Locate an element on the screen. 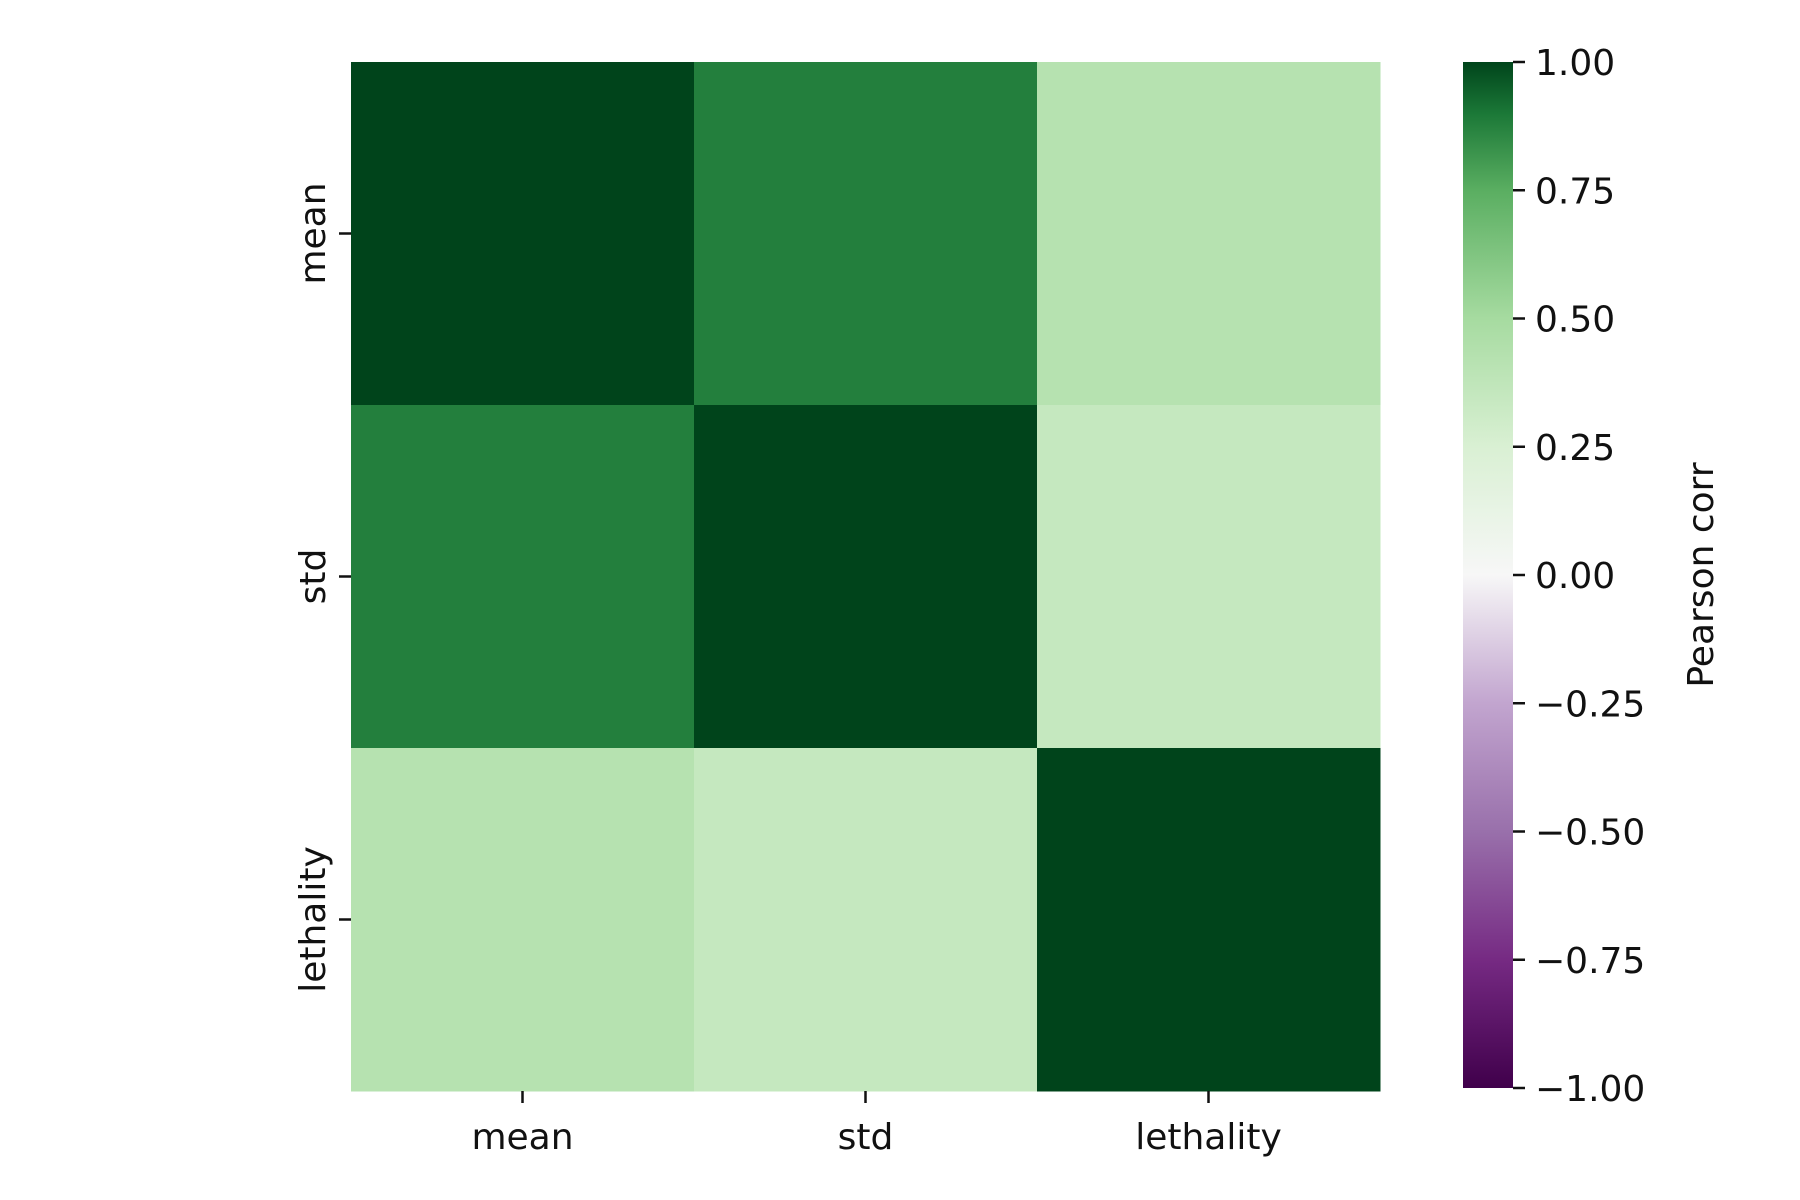 Image resolution: width=1800 pixels, height=1200 pixels. y-tick-label: lethality is located at coordinates (313, 919).